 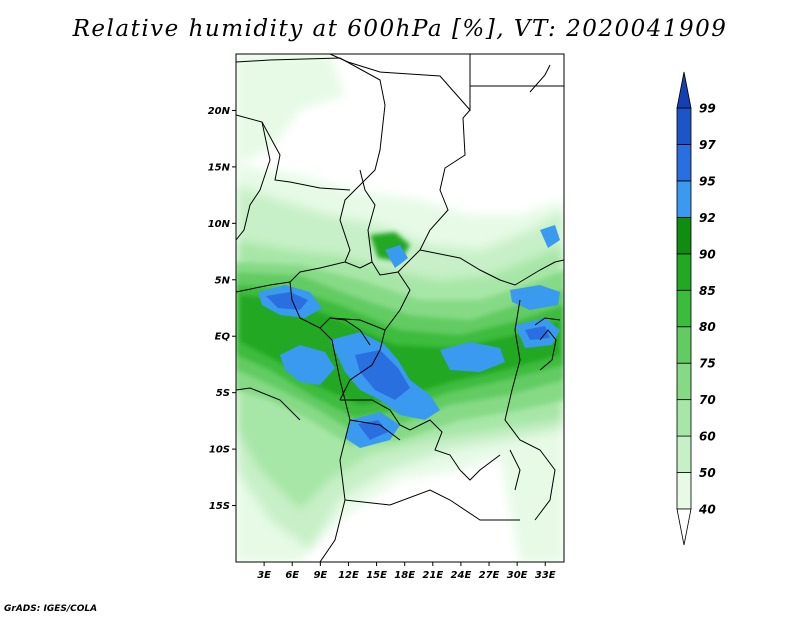 I want to click on lat-tick-label: 15N, so click(x=219, y=167).